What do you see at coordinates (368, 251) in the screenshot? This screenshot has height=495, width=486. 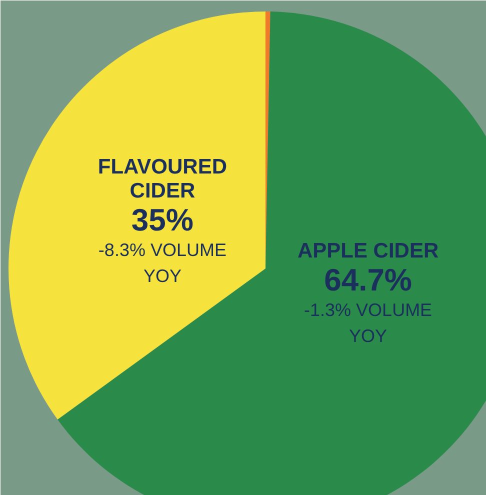 I see `slice-label: APPLE CIDER` at bounding box center [368, 251].